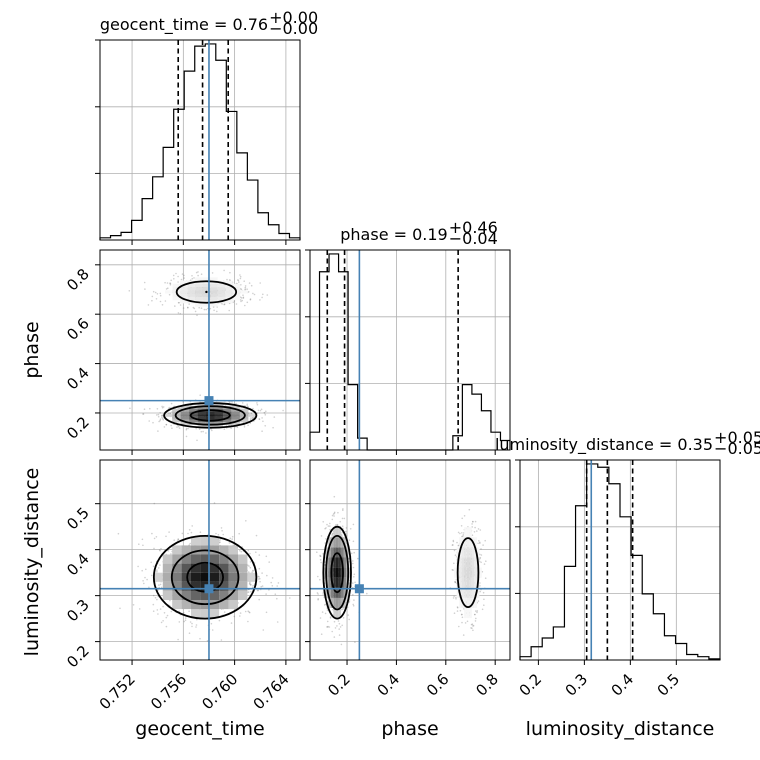 This screenshot has width=760, height=760. Describe the element at coordinates (620, 560) in the screenshot. I see `panel-frame-luminosity_distance` at that location.